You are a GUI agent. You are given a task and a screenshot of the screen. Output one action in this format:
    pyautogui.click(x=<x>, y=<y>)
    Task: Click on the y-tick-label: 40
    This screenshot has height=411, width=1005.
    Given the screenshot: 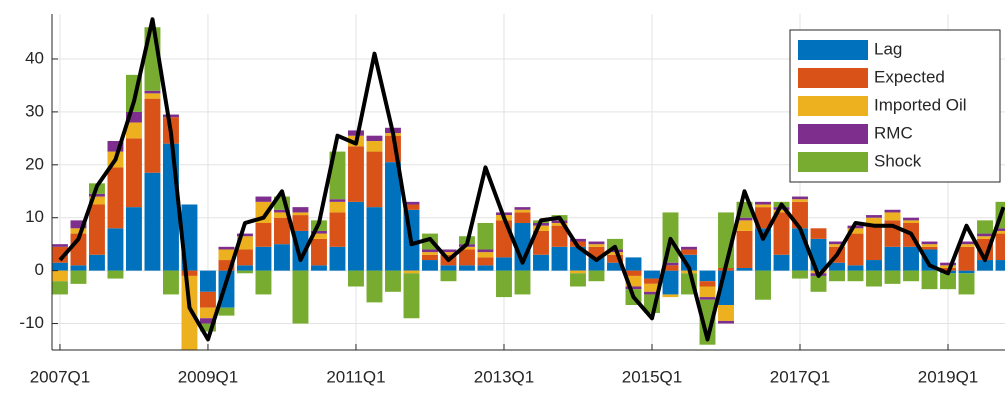 What is the action you would take?
    pyautogui.click(x=34, y=57)
    